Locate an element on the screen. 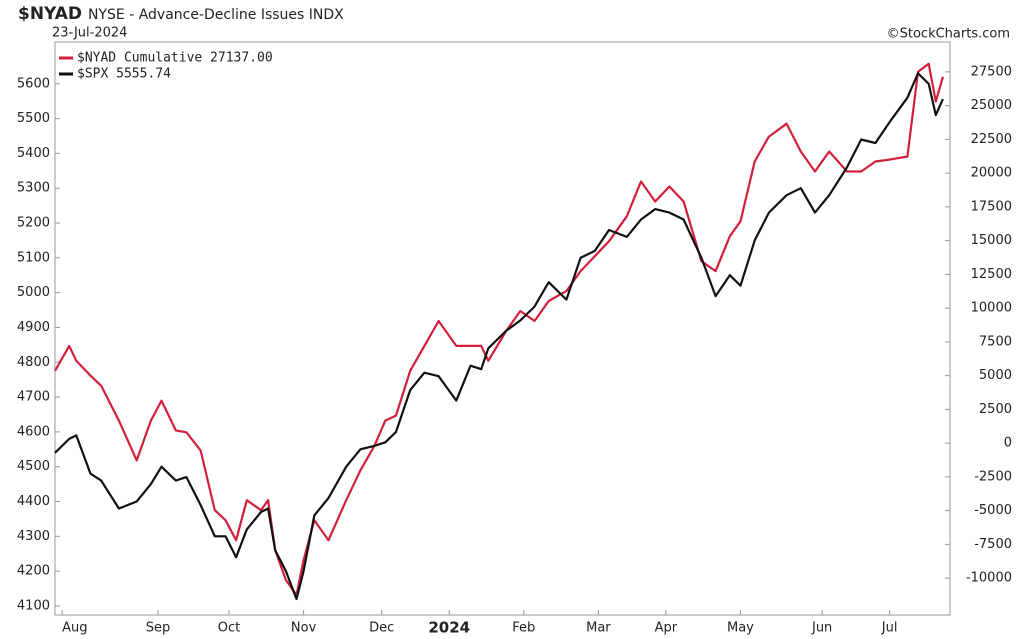 This screenshot has height=639, width=1024. y2-tick-label: -5000 is located at coordinates (993, 510).